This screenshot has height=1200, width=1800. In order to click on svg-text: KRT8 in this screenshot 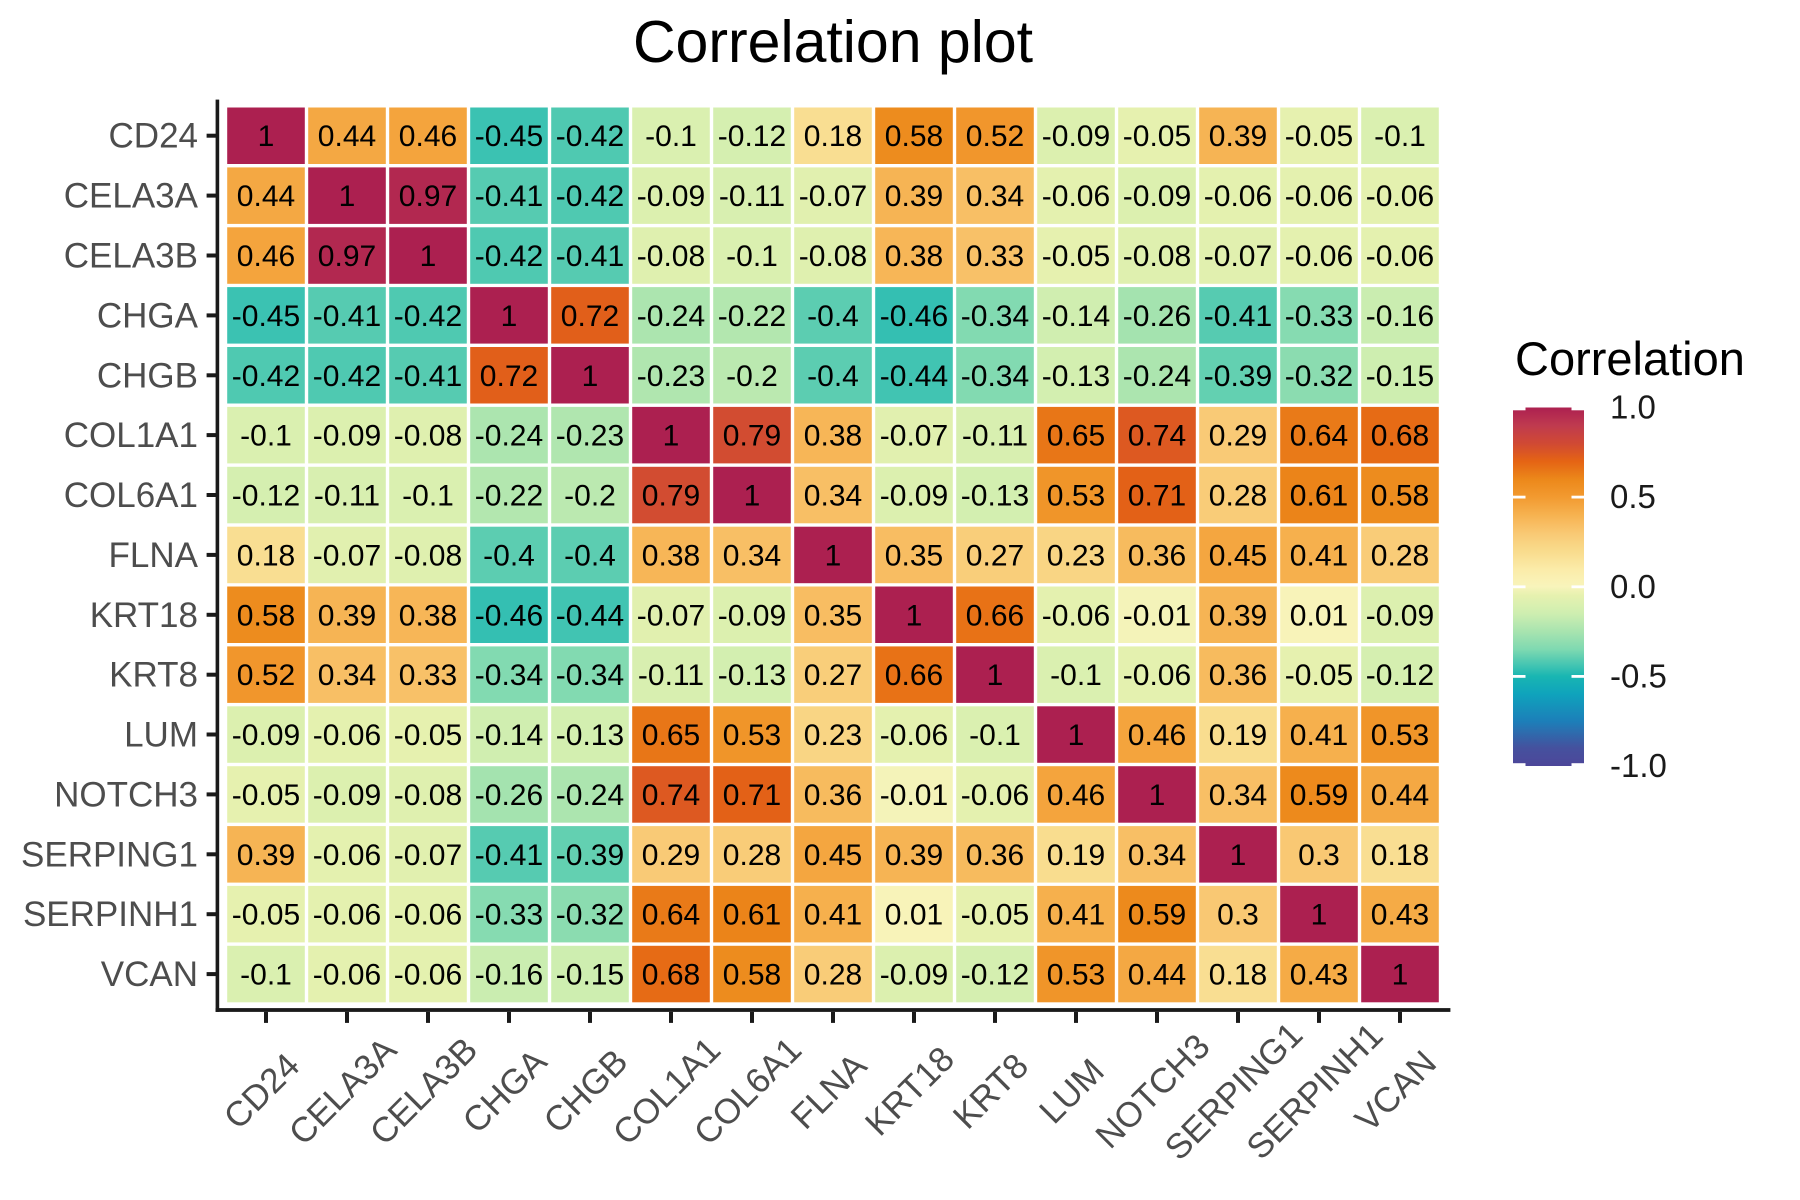, I will do `click(153, 675)`.